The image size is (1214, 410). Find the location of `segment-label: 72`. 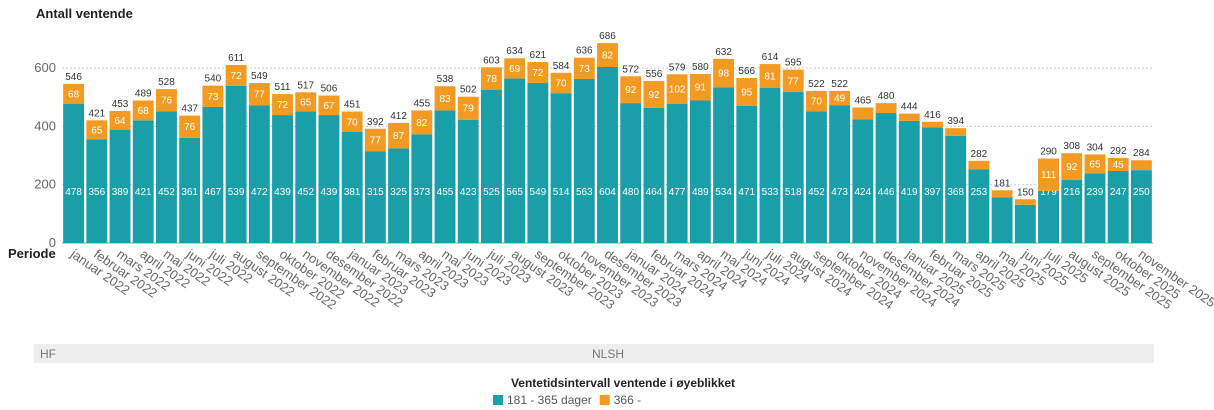

segment-label: 72 is located at coordinates (538, 73).